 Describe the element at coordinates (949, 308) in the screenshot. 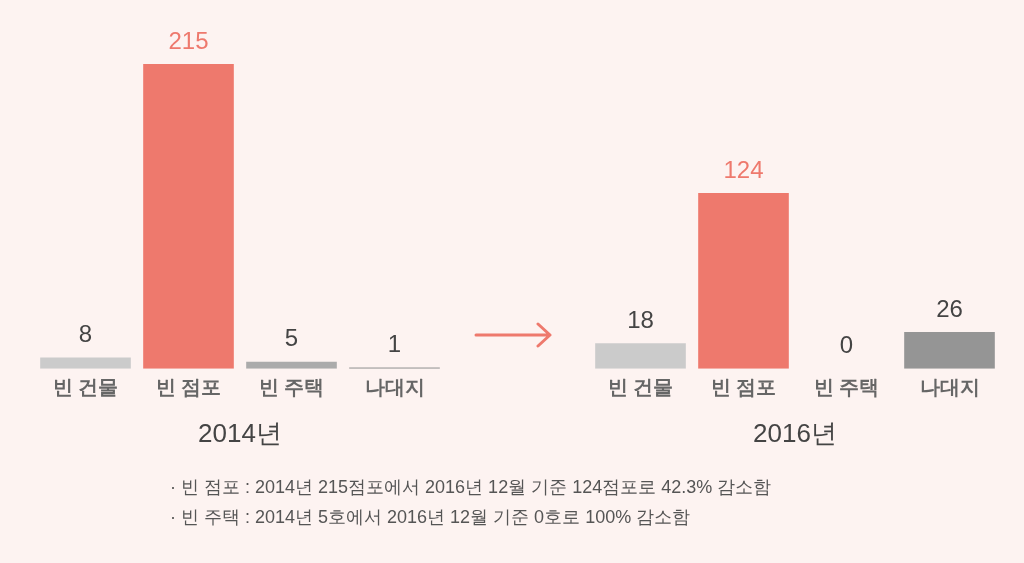

I see `data-label: 26` at that location.